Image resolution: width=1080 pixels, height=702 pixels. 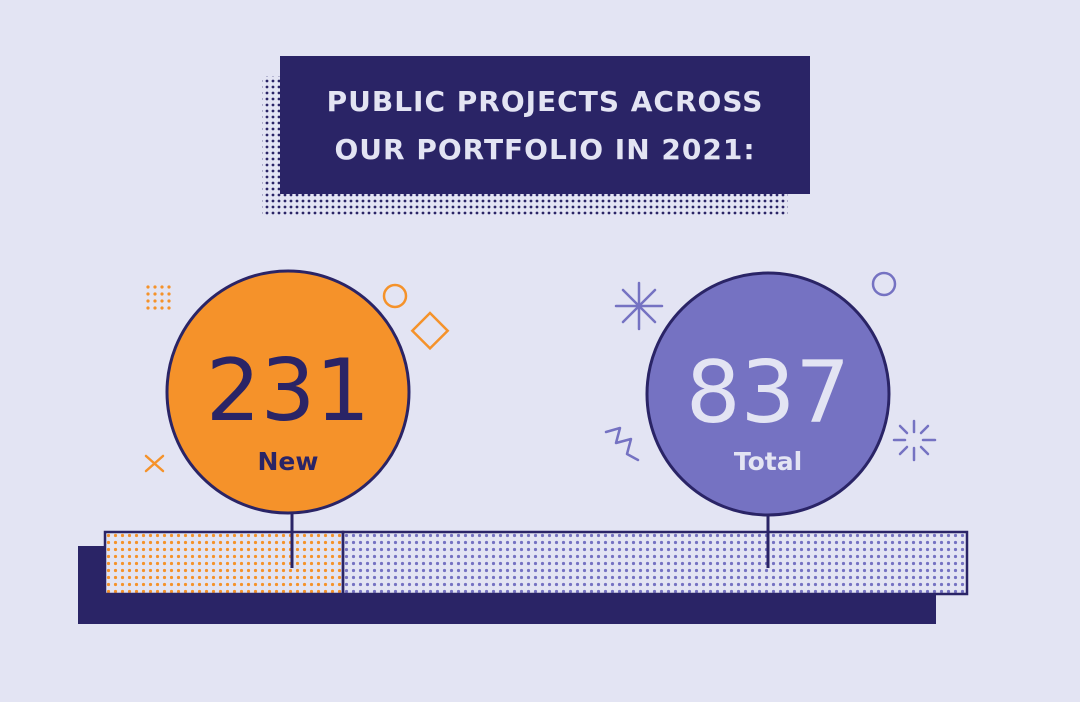 I want to click on value-total: 837, so click(x=768, y=393).